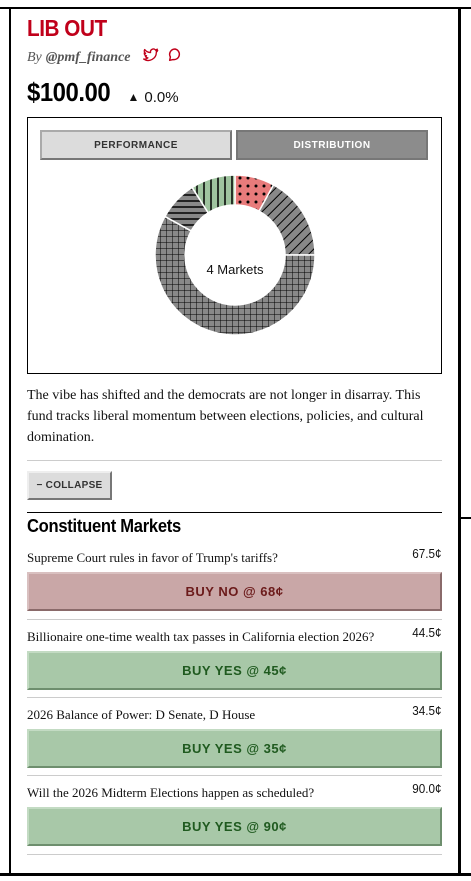 Image resolution: width=471 pixels, height=881 pixels. I want to click on buy-yes-button: BUY YES @ 35¢, so click(234, 748).